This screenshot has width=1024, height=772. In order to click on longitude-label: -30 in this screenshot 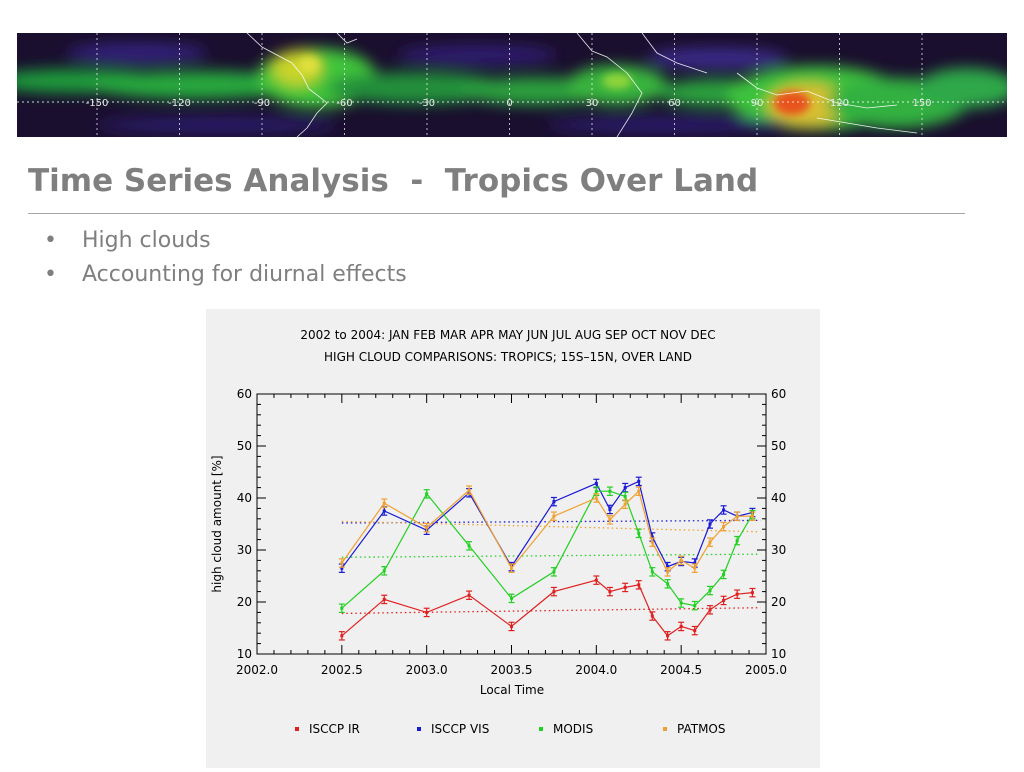, I will do `click(427, 103)`.